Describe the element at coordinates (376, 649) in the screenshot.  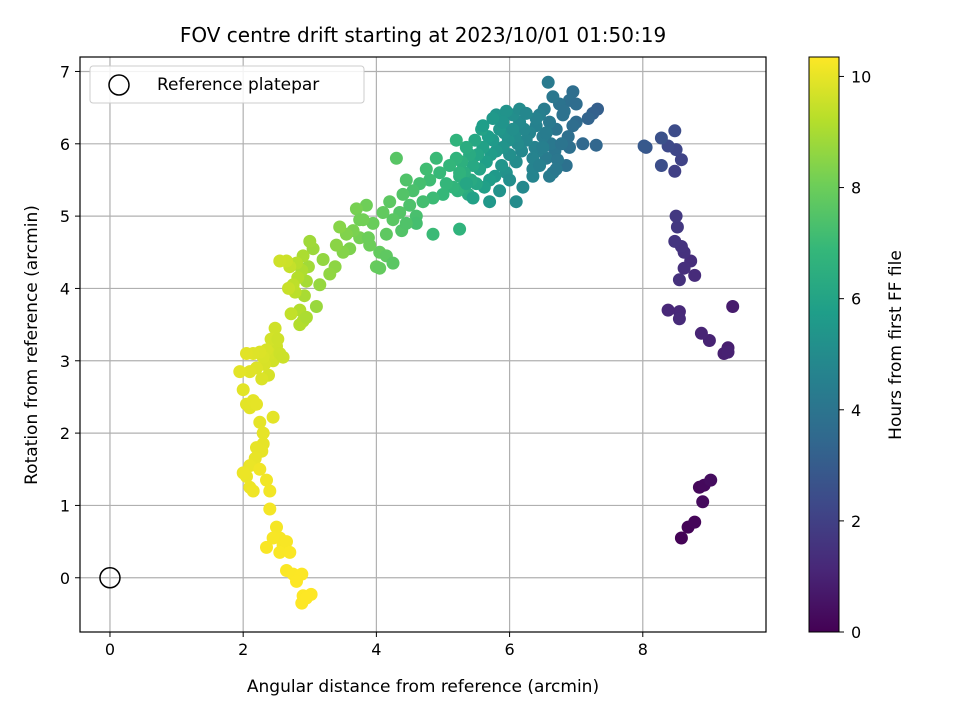
I see `x-tick-label: 4` at that location.